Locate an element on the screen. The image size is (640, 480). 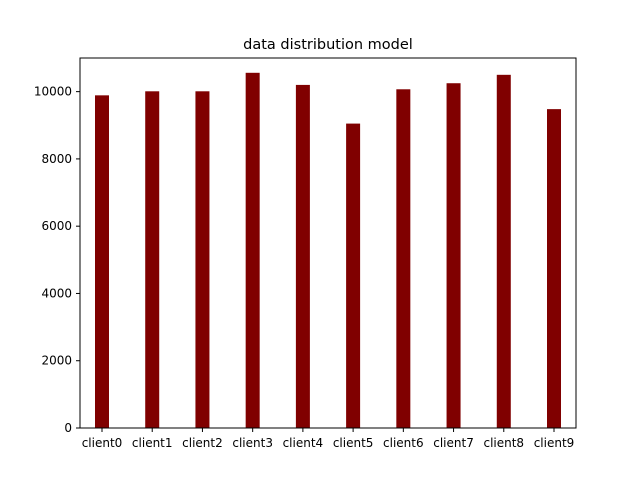
x-tick-label: client2 is located at coordinates (202, 443).